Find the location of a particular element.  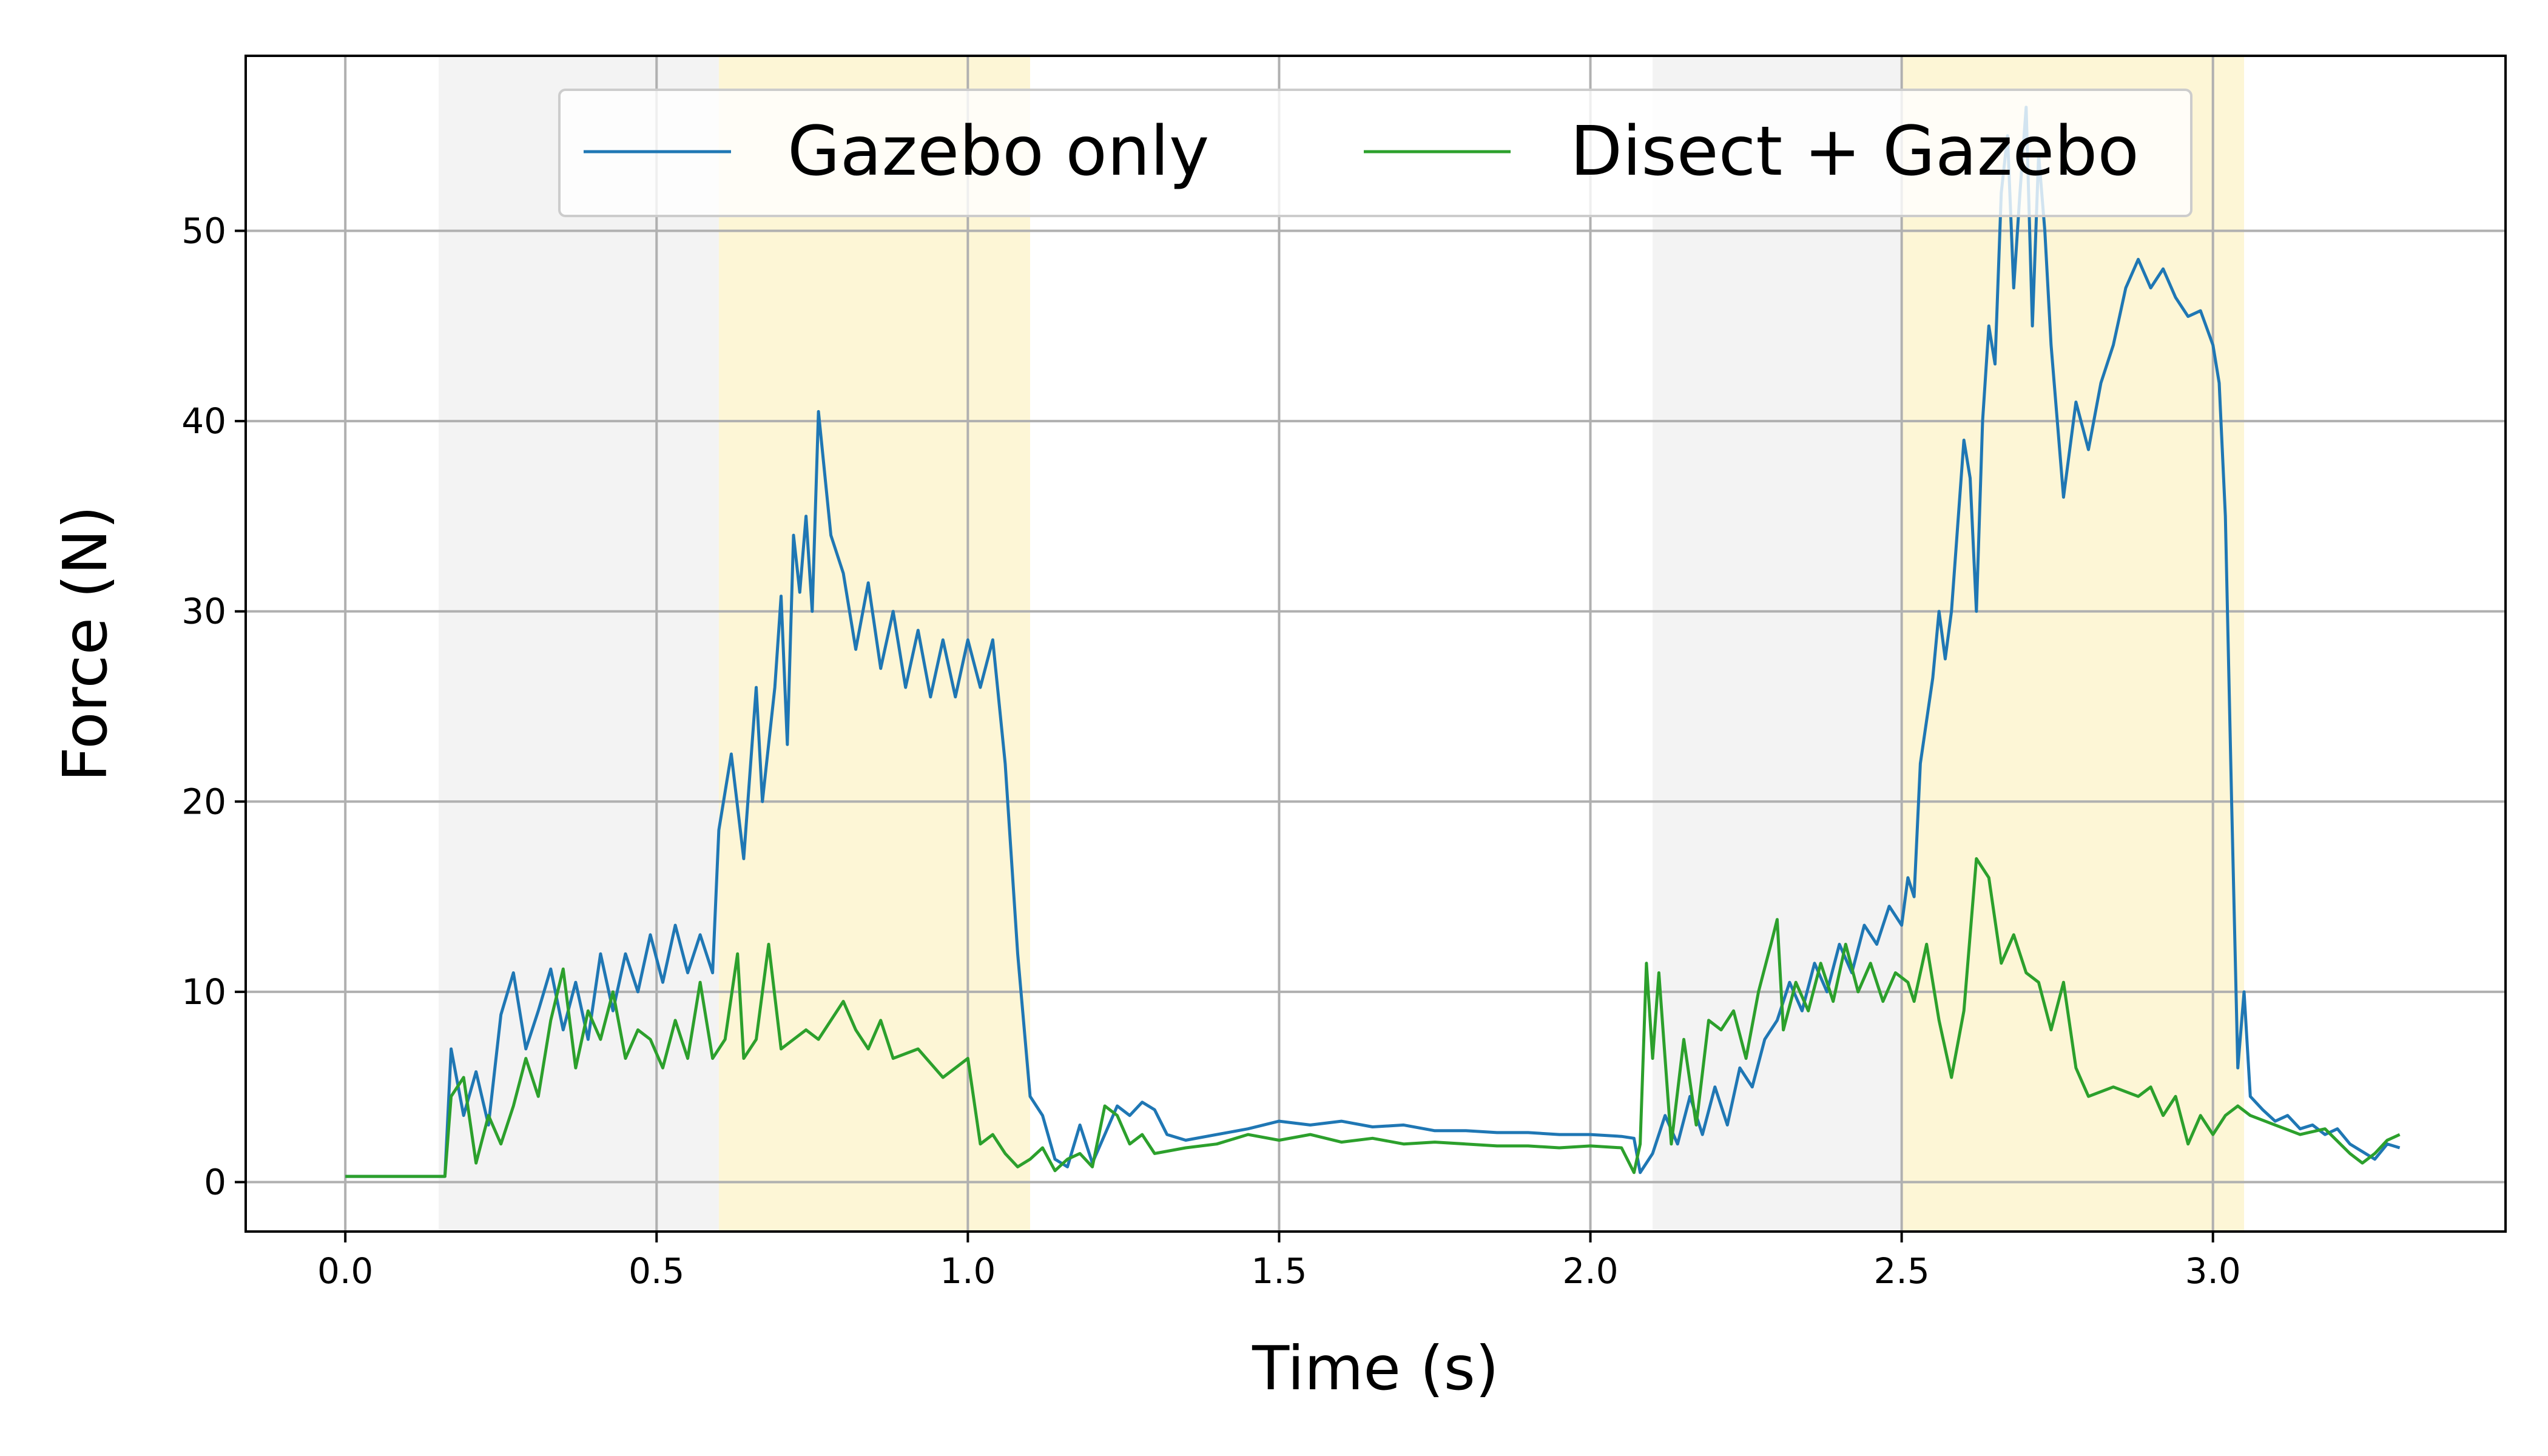

y-tick-label-0: 0 is located at coordinates (215, 1181).